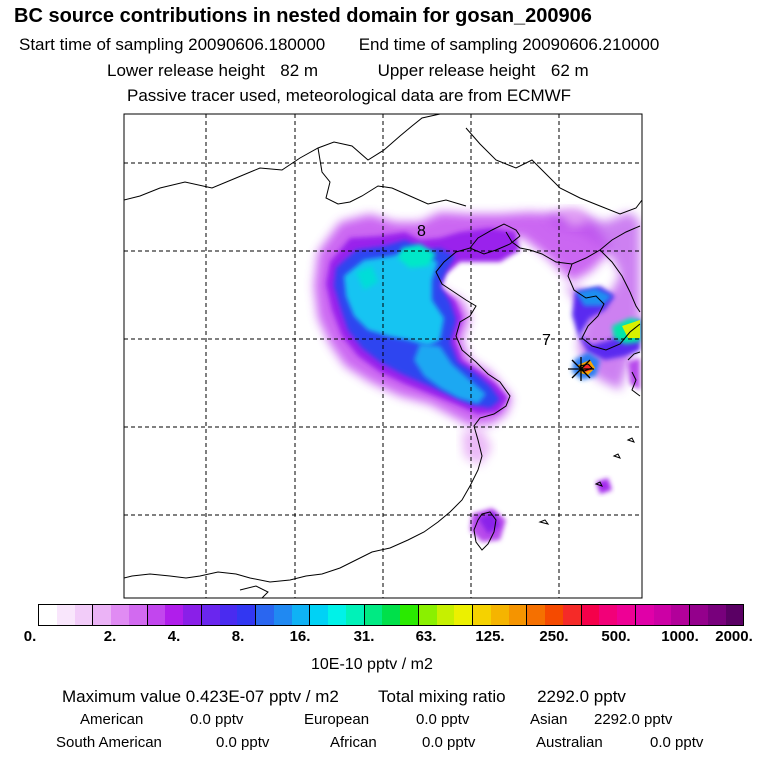 The width and height of the screenshot is (768, 768). What do you see at coordinates (456, 70) in the screenshot?
I see `upper-release-label: Upper release height` at bounding box center [456, 70].